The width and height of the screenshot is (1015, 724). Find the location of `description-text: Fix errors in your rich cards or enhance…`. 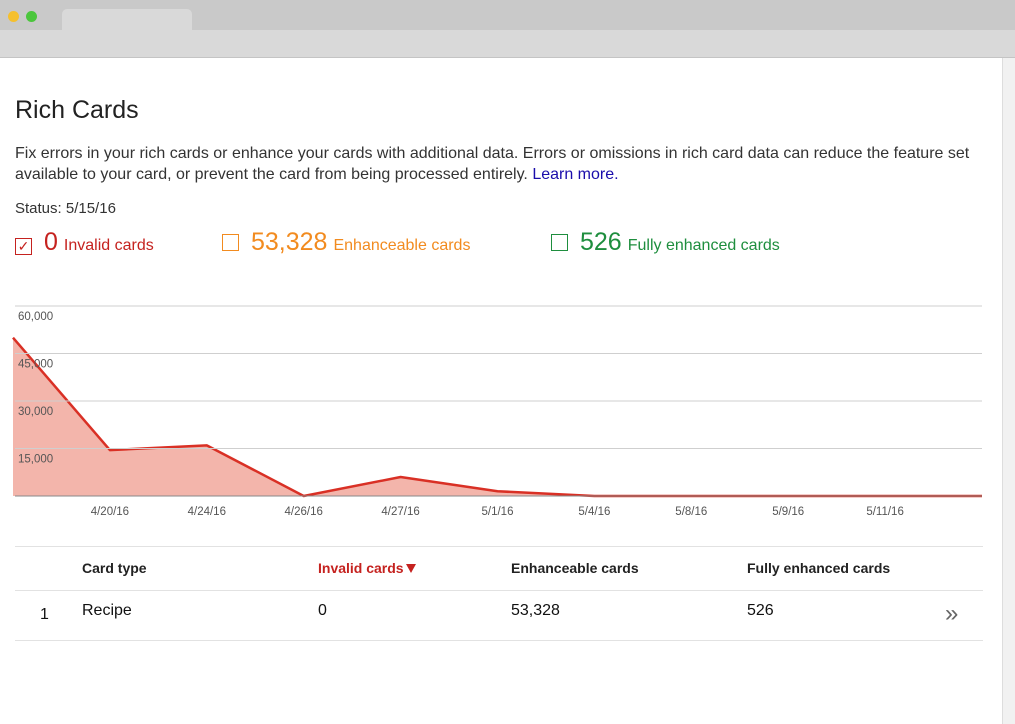

description-text: Fix errors in your rich cards or enhance… is located at coordinates (492, 164).